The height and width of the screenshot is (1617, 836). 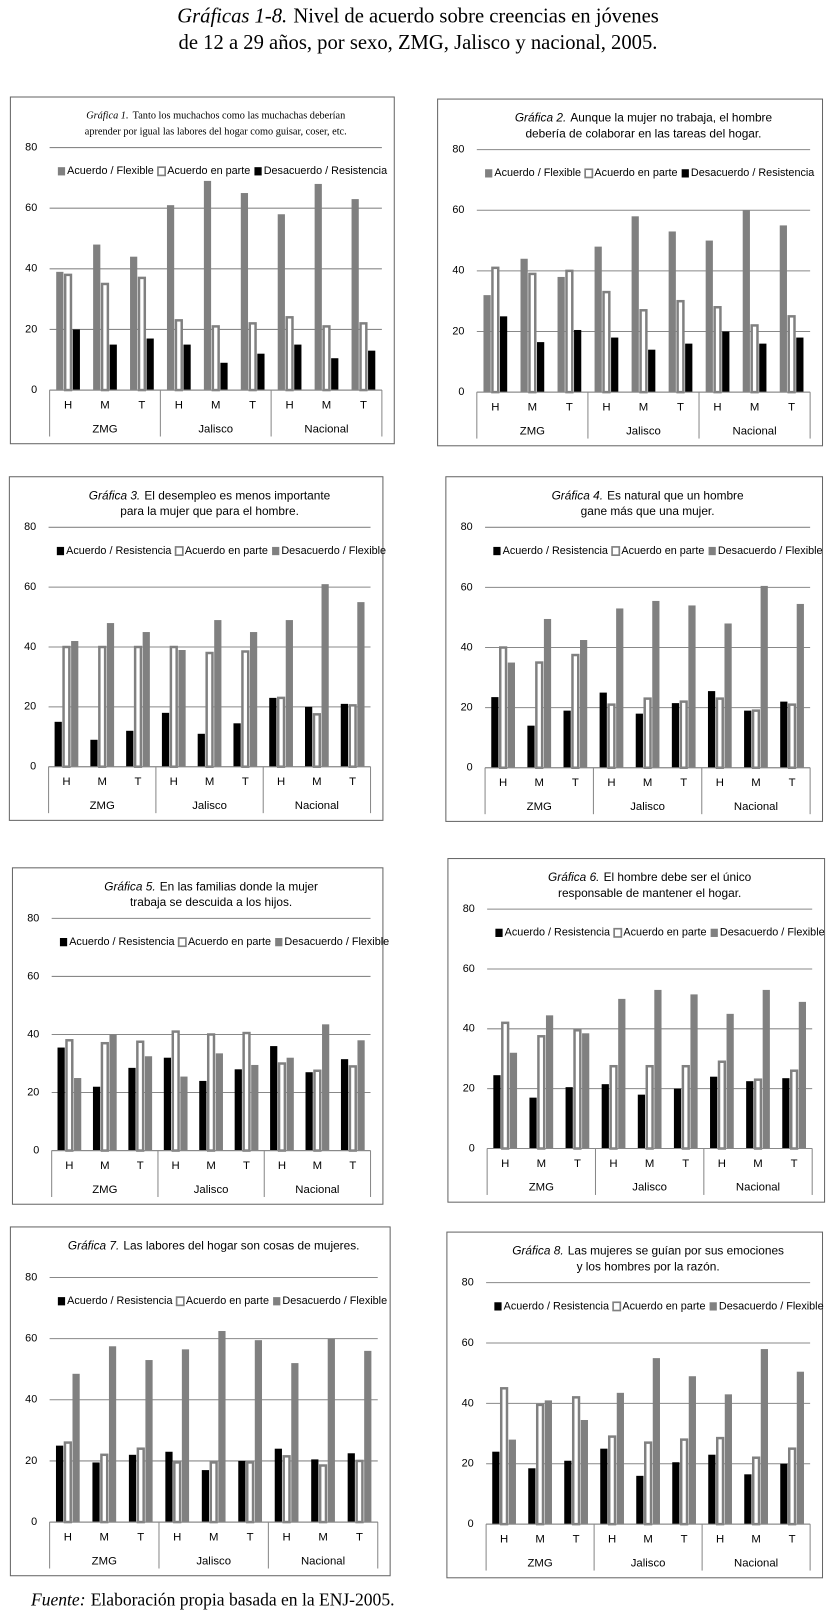 I want to click on title-label: Gráficas 1-8., so click(x=232, y=16).